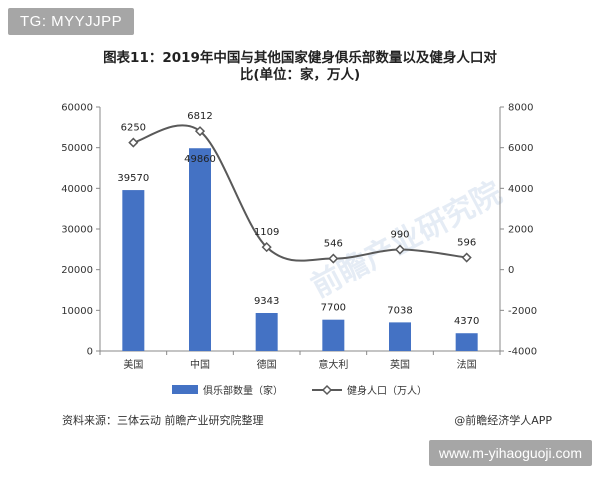 The height and width of the screenshot is (480, 600). I want to click on bar-value-label: 9343, so click(266, 301).